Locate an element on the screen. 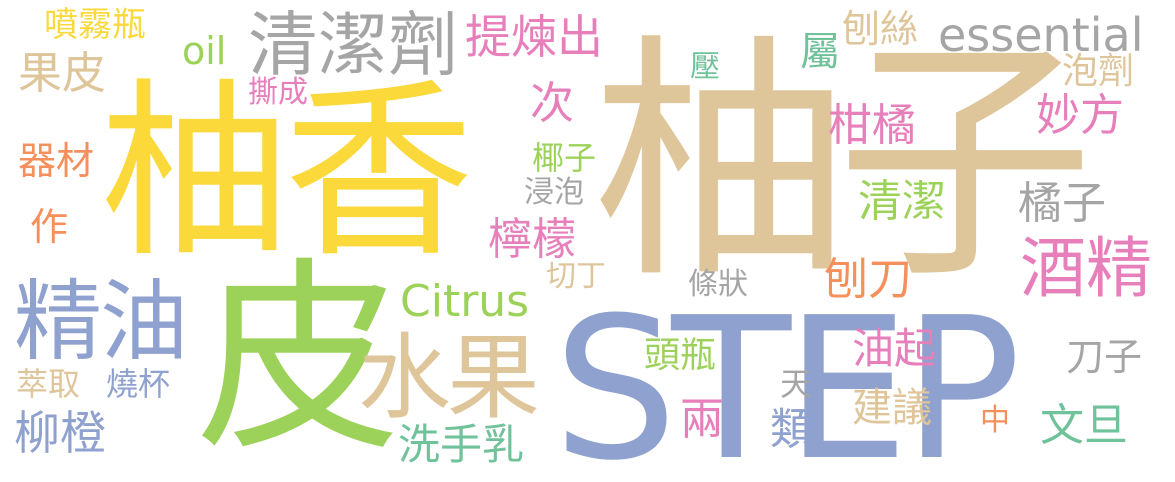  word-ci: 次 is located at coordinates (552, 103).